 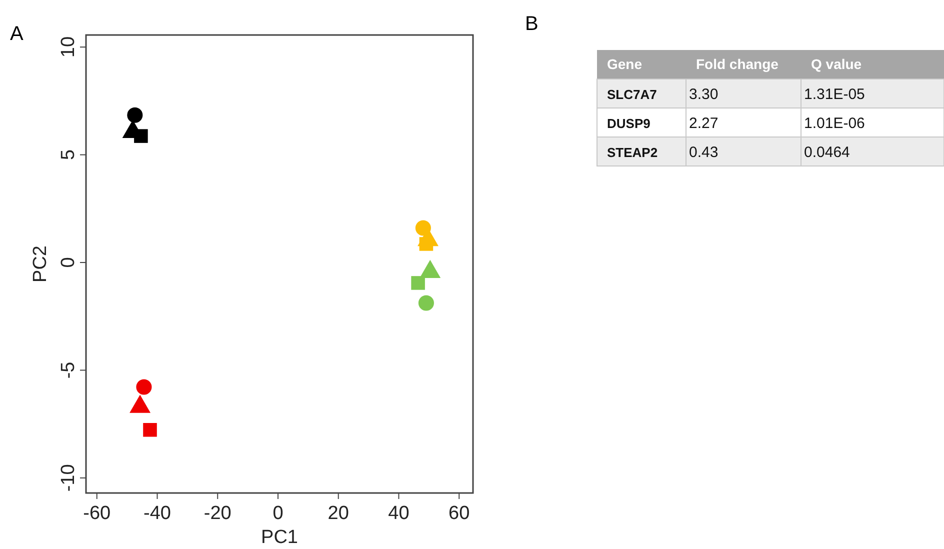 What do you see at coordinates (459, 513) in the screenshot?
I see `x-tick-label: 60` at bounding box center [459, 513].